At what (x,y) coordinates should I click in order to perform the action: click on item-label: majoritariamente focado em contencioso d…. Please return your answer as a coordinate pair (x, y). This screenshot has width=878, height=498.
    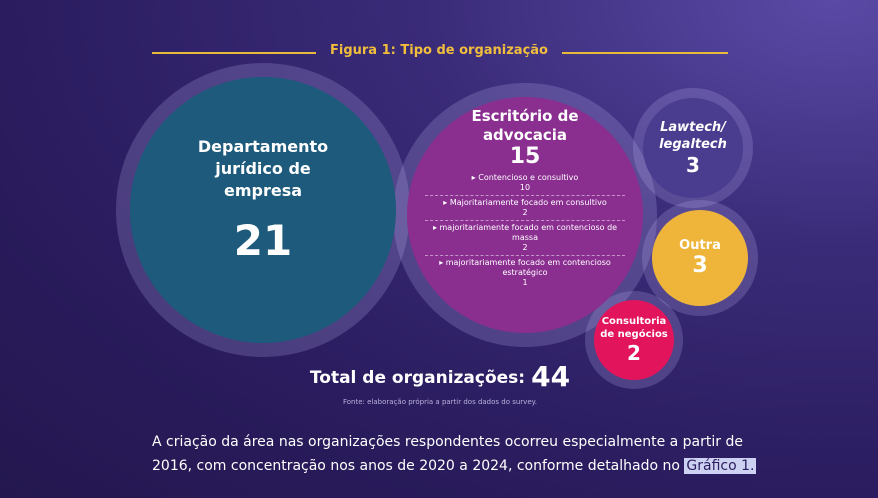
    Looking at the image, I should click on (525, 233).